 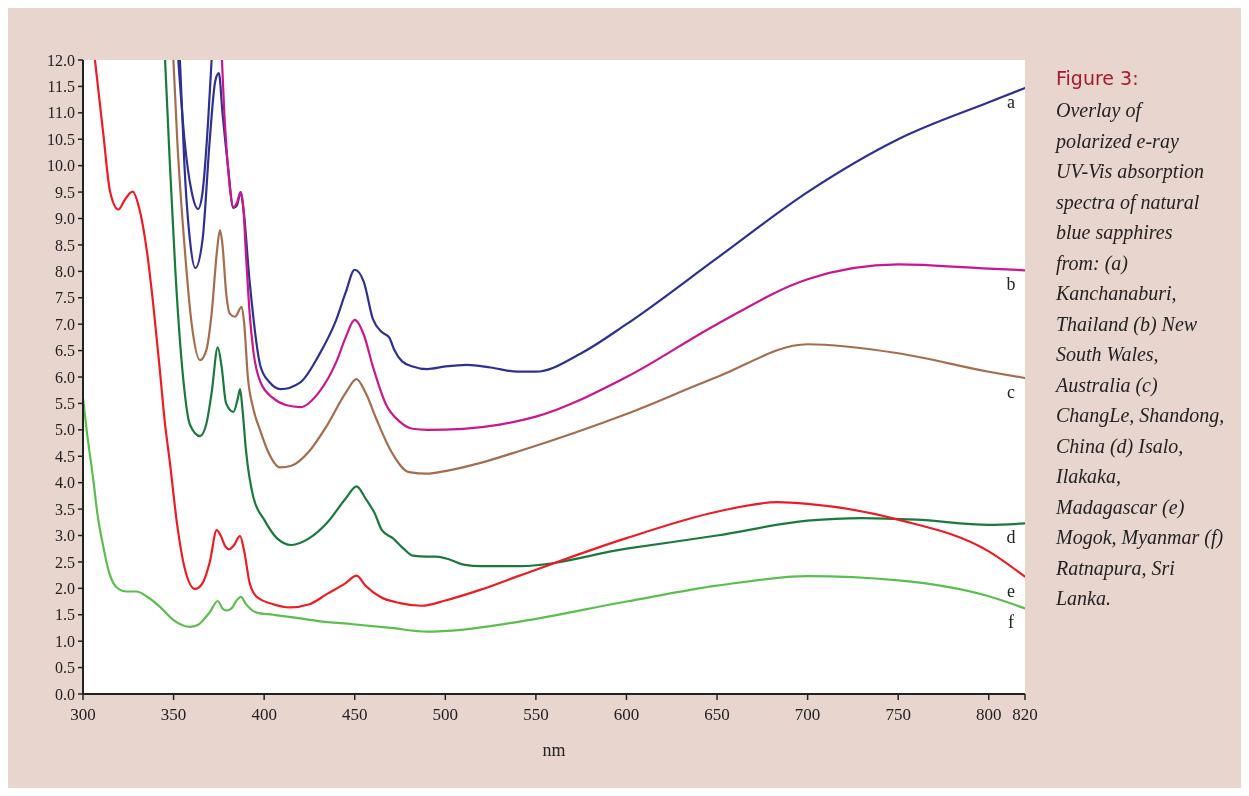 What do you see at coordinates (65, 562) in the screenshot?
I see `y-tick-label: 2.5` at bounding box center [65, 562].